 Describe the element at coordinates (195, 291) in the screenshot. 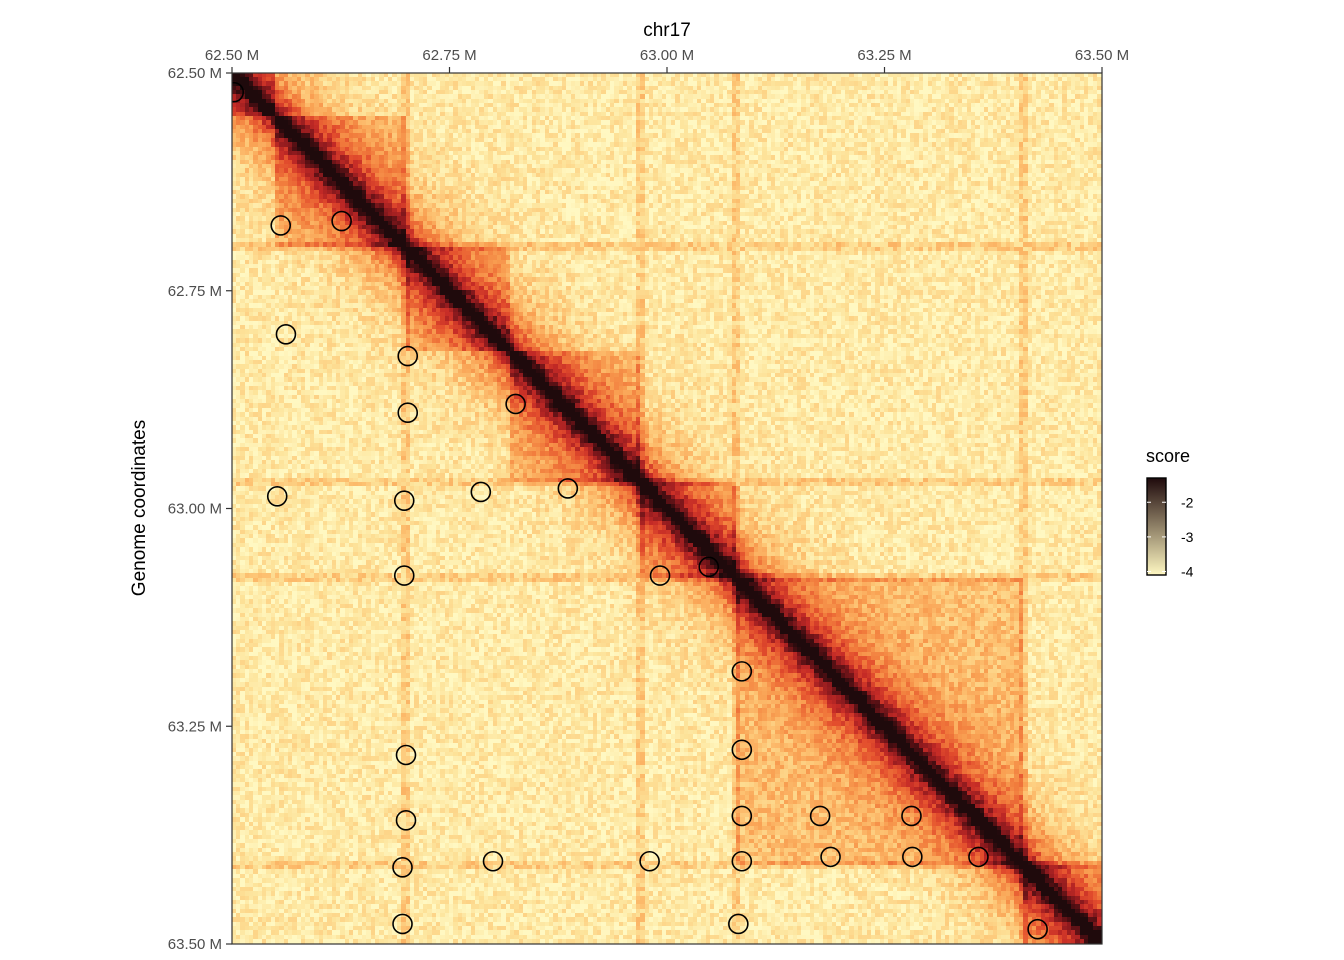

I see `y-tick-label: 62.75 M` at that location.